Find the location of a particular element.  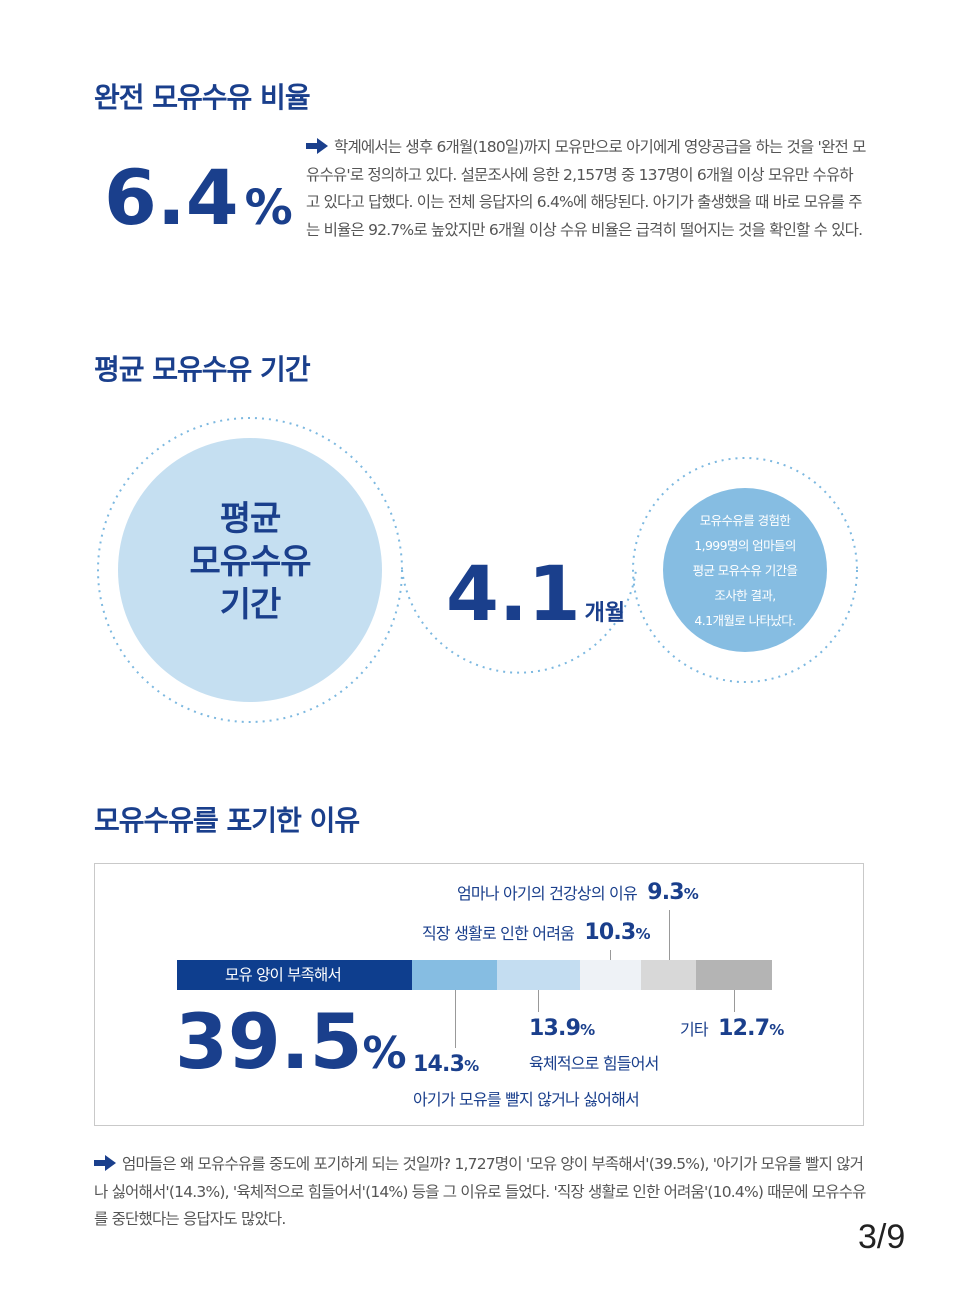

bar-segment-other is located at coordinates (734, 975).